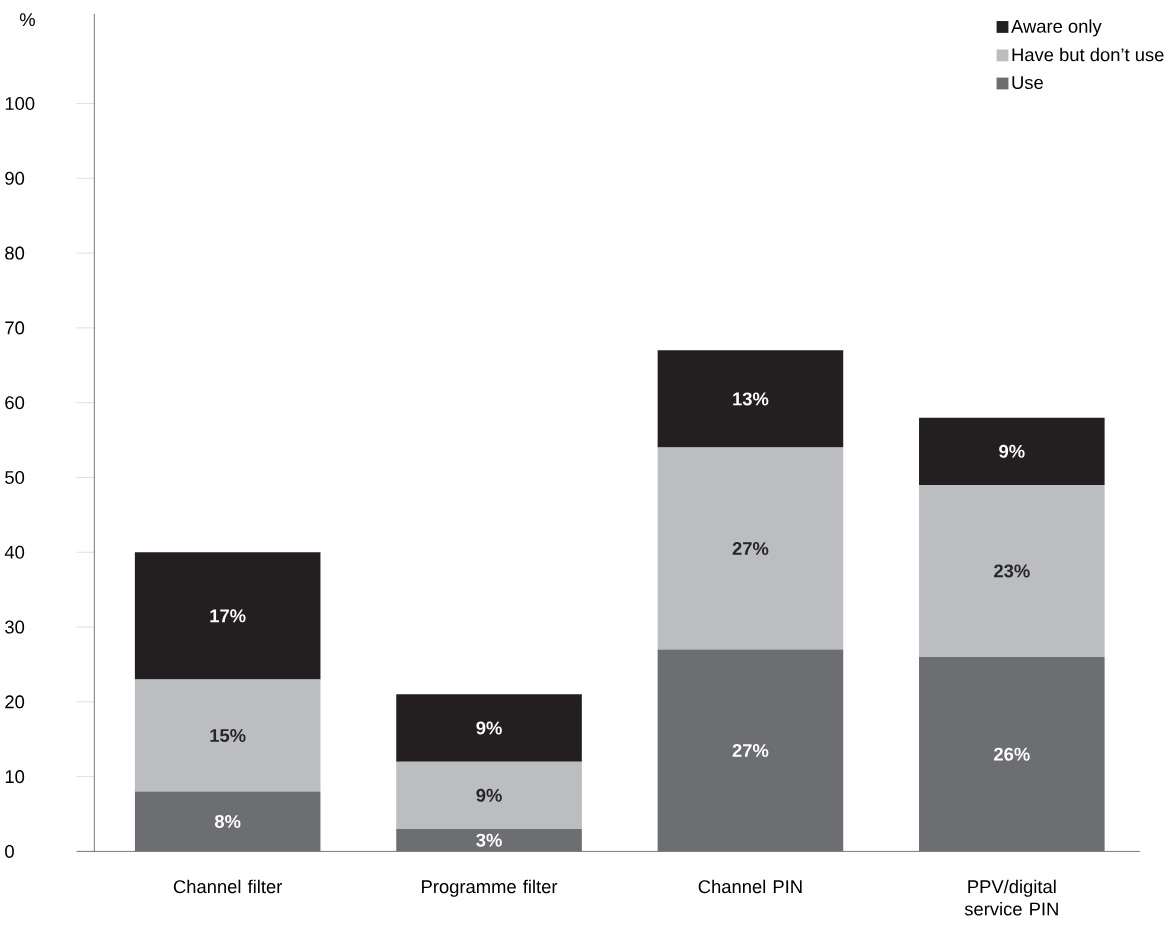 This screenshot has height=934, width=1171. What do you see at coordinates (1027, 82) in the screenshot?
I see `legend-label: Use` at bounding box center [1027, 82].